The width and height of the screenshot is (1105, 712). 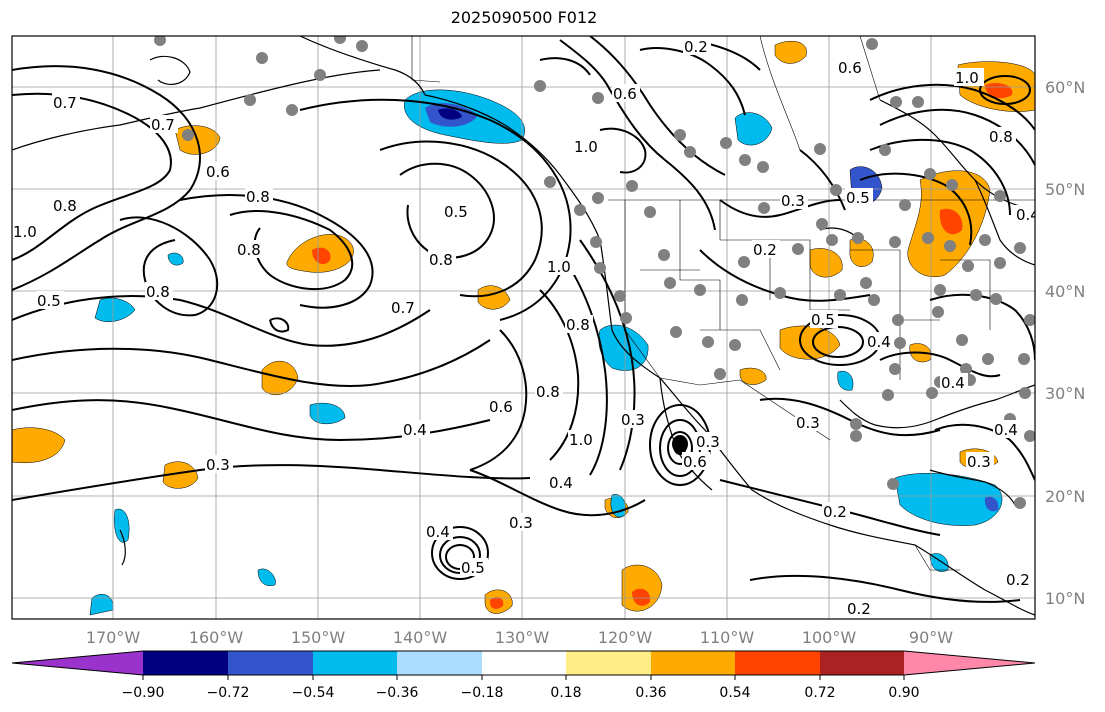 What do you see at coordinates (680, 444) in the screenshot?
I see `cyclone-center` at bounding box center [680, 444].